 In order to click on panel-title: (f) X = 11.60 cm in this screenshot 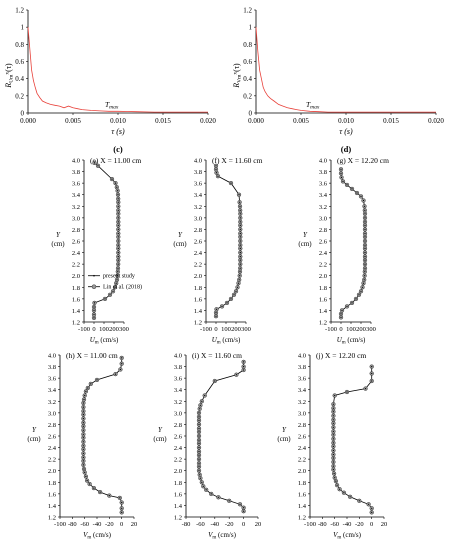, I will do `click(237, 160)`.